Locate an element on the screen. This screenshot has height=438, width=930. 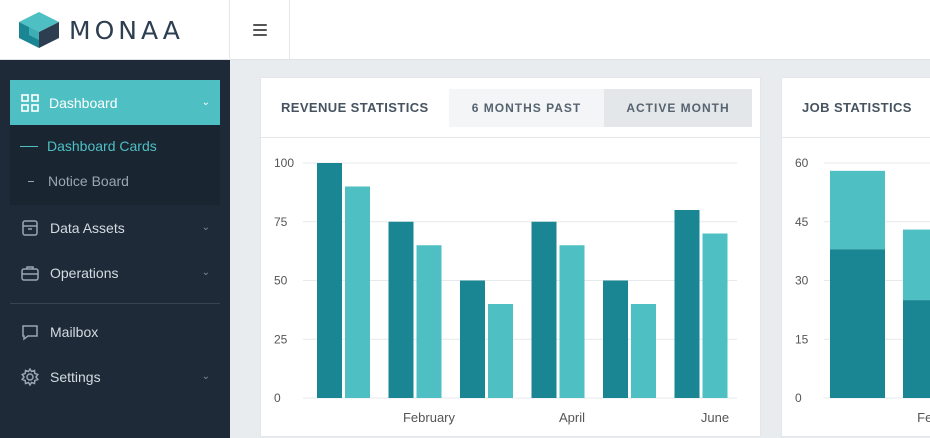
sidebar-item-label: Operations is located at coordinates (84, 272).